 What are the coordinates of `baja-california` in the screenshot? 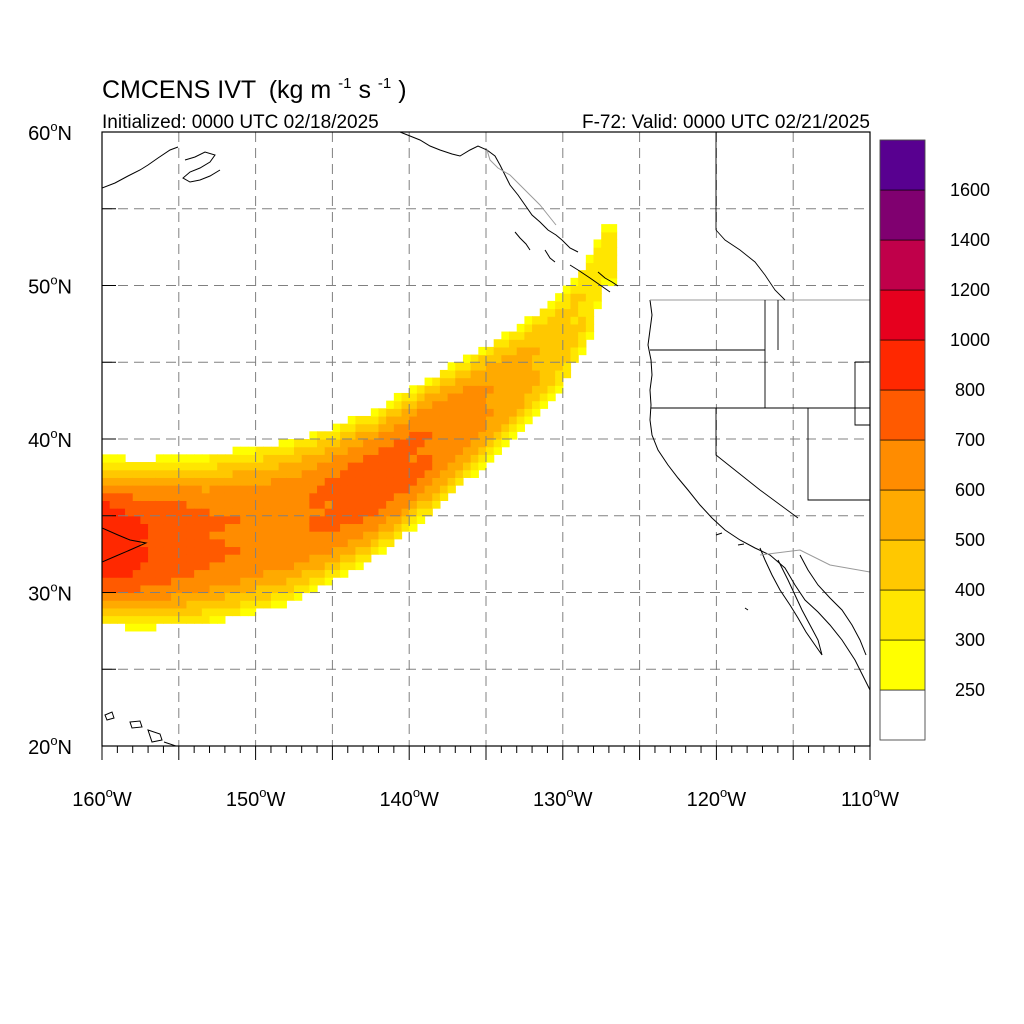 It's located at (791, 601).